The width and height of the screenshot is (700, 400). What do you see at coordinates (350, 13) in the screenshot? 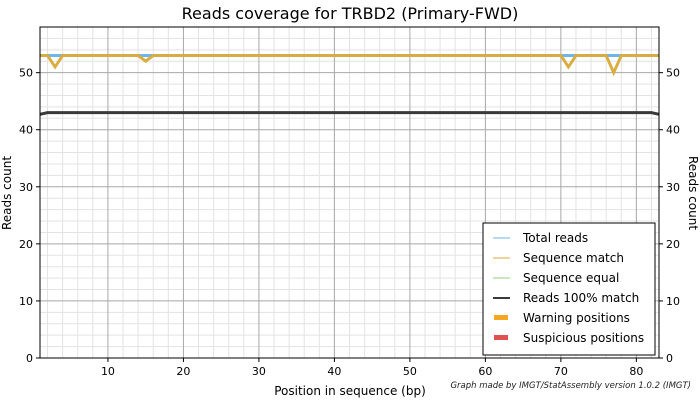
I see `chart-title: Reads coverage for TRBD2 (Primary-FWD)` at bounding box center [350, 13].